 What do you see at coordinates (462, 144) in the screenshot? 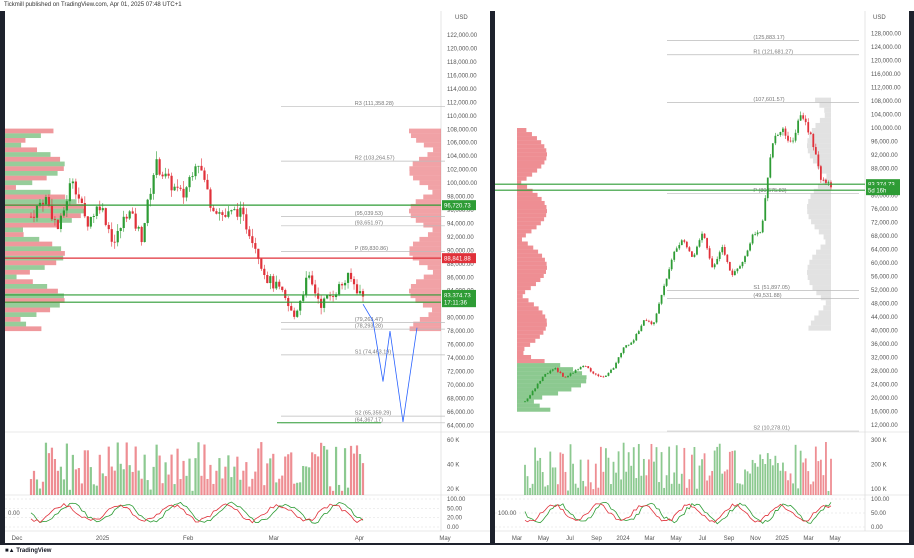
I see `price-tick-label: 106,000.00` at bounding box center [462, 144].